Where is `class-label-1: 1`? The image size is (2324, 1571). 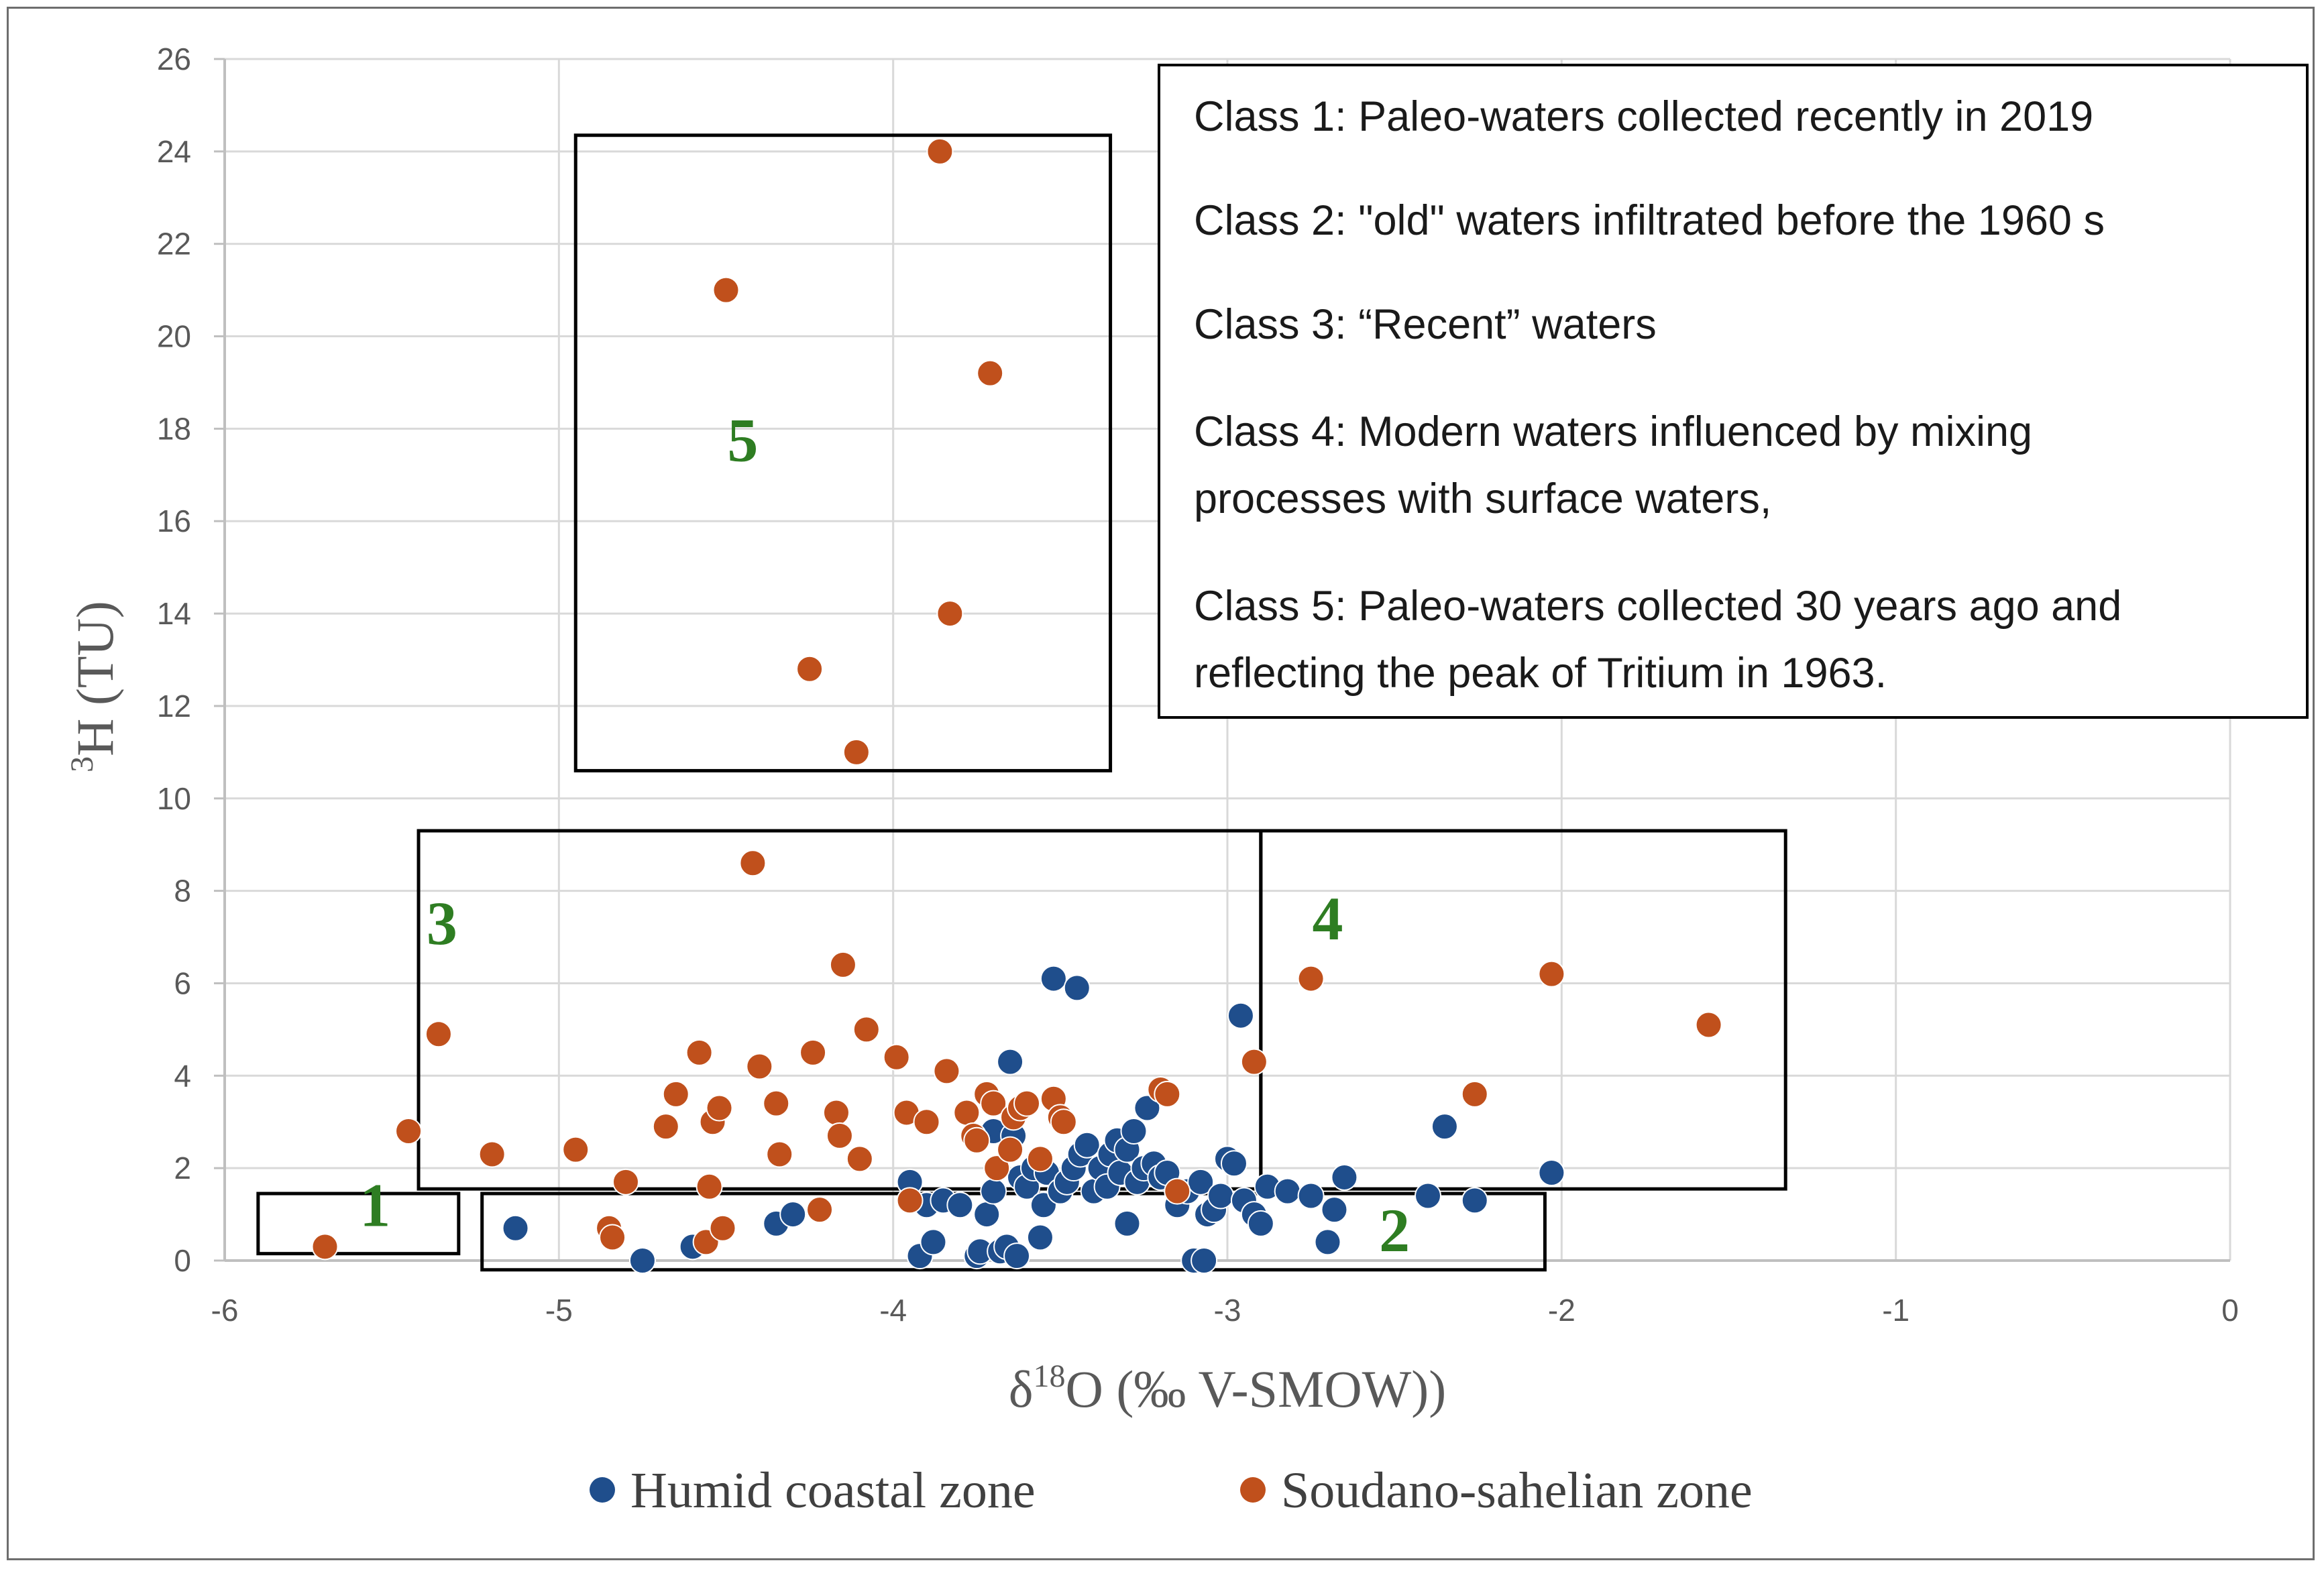 class-label-1: 1 is located at coordinates (374, 1205).